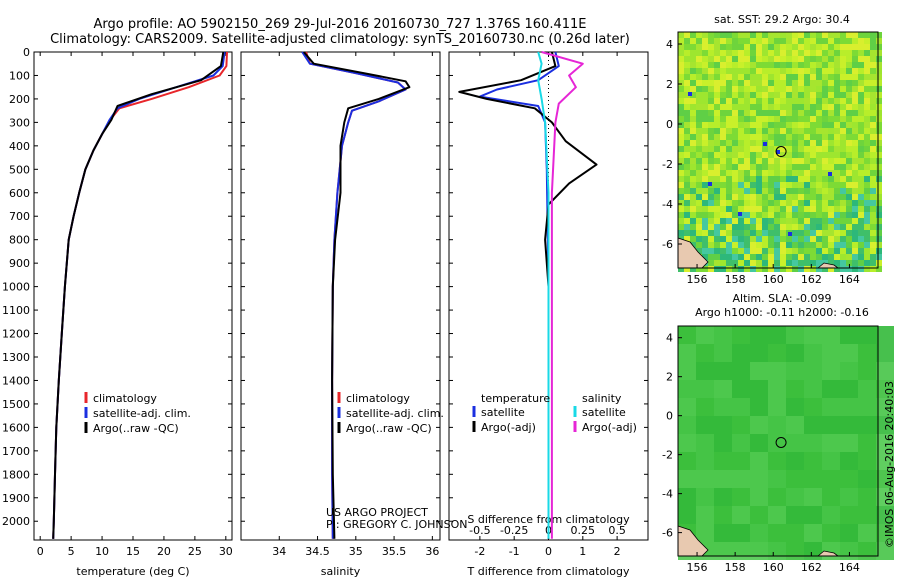  Describe the element at coordinates (16, 451) in the screenshot. I see `depth-tick-label: 1700` at that location.